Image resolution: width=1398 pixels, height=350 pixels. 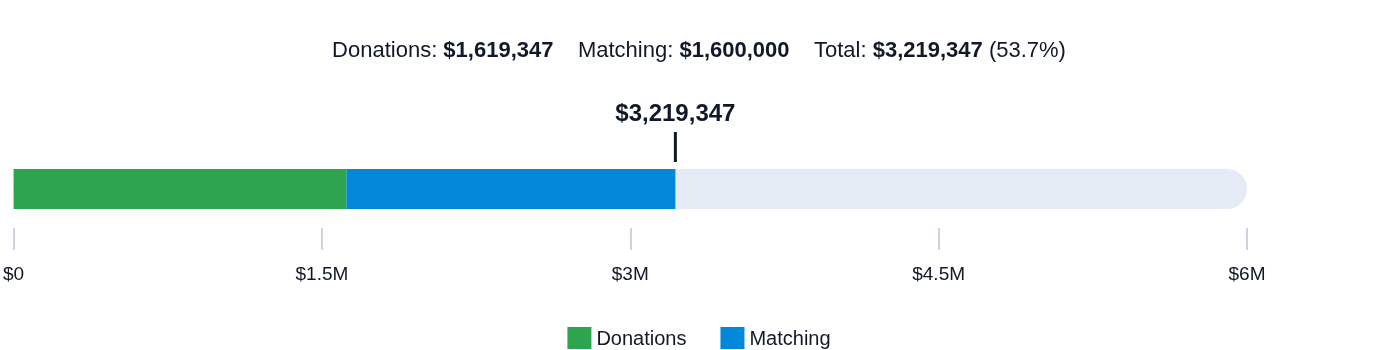 What do you see at coordinates (1247, 273) in the screenshot?
I see `x-tick-label: $6M` at bounding box center [1247, 273].